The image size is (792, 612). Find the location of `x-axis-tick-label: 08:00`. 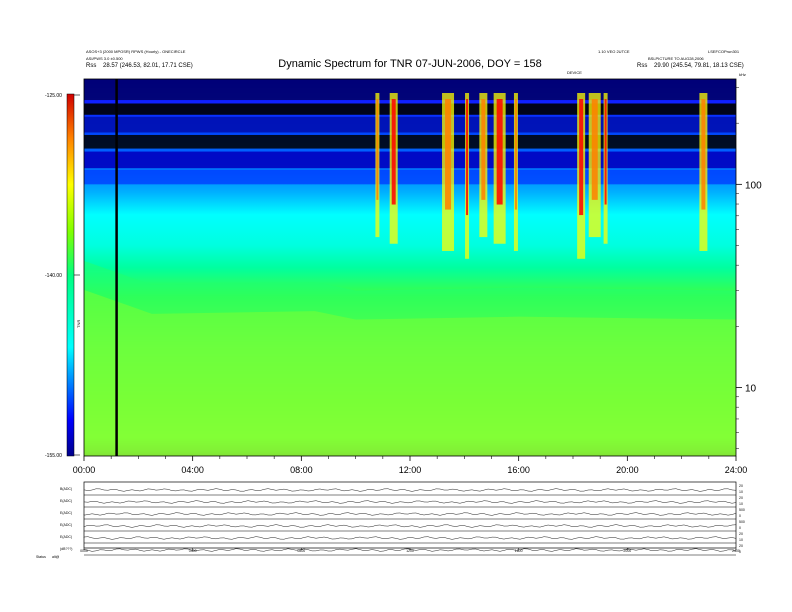

x-axis-tick-label: 08:00 is located at coordinates (301, 470).